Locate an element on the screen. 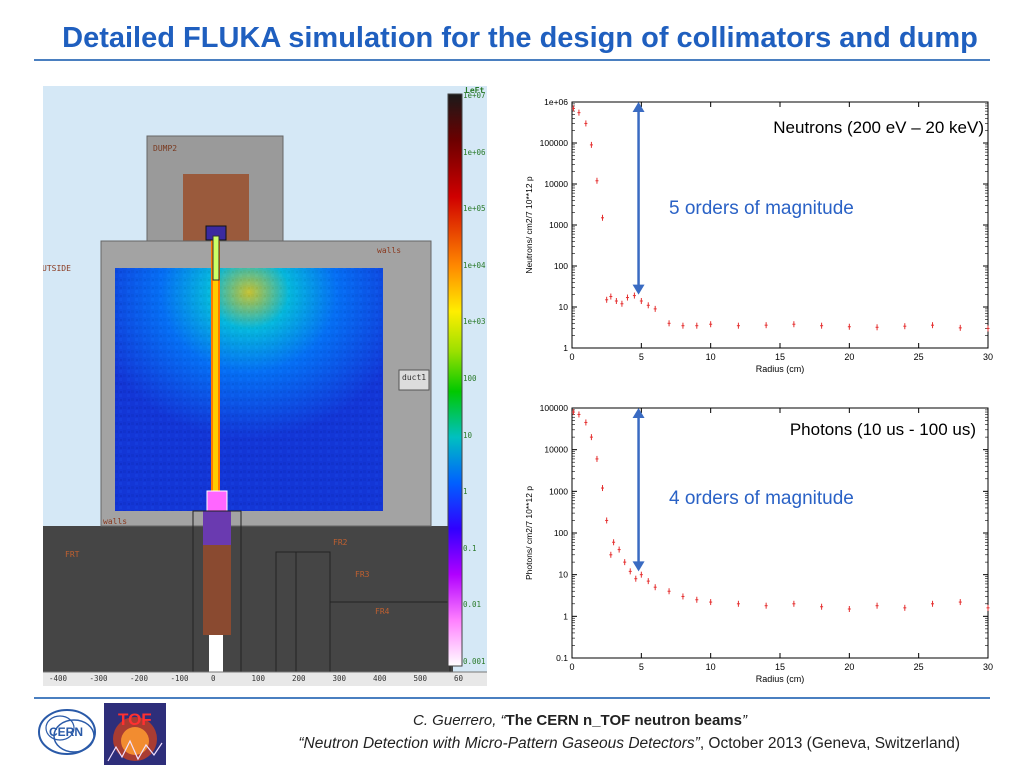 The width and height of the screenshot is (1024, 768). cern-logo: CERN is located at coordinates (67, 732).